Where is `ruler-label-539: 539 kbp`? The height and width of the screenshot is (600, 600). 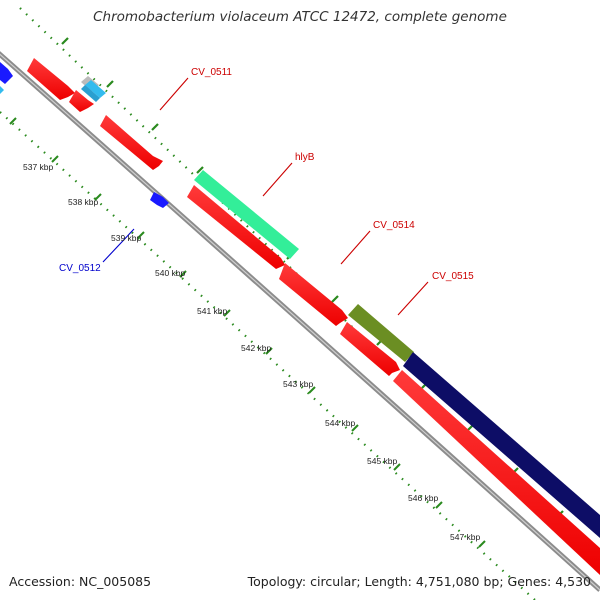 ruler-label-539: 539 kbp is located at coordinates (126, 238).